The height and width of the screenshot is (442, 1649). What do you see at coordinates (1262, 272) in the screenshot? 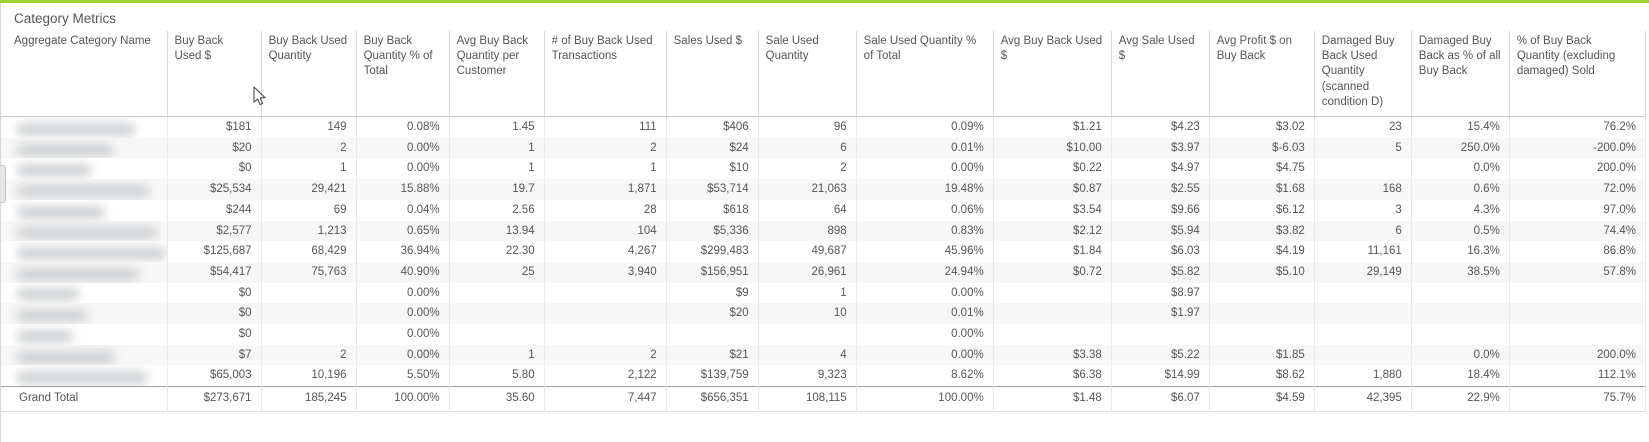
I see `metric-cell: $5.10` at bounding box center [1262, 272].